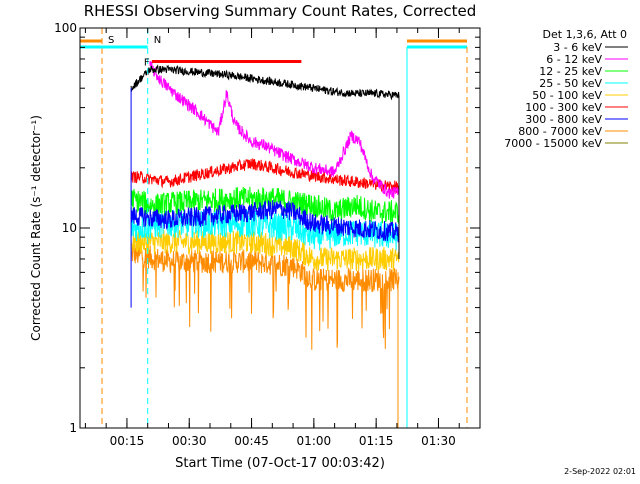 This screenshot has height=484, width=640. I want to click on legend-label-5: 50 - 100 keV, so click(567, 95).